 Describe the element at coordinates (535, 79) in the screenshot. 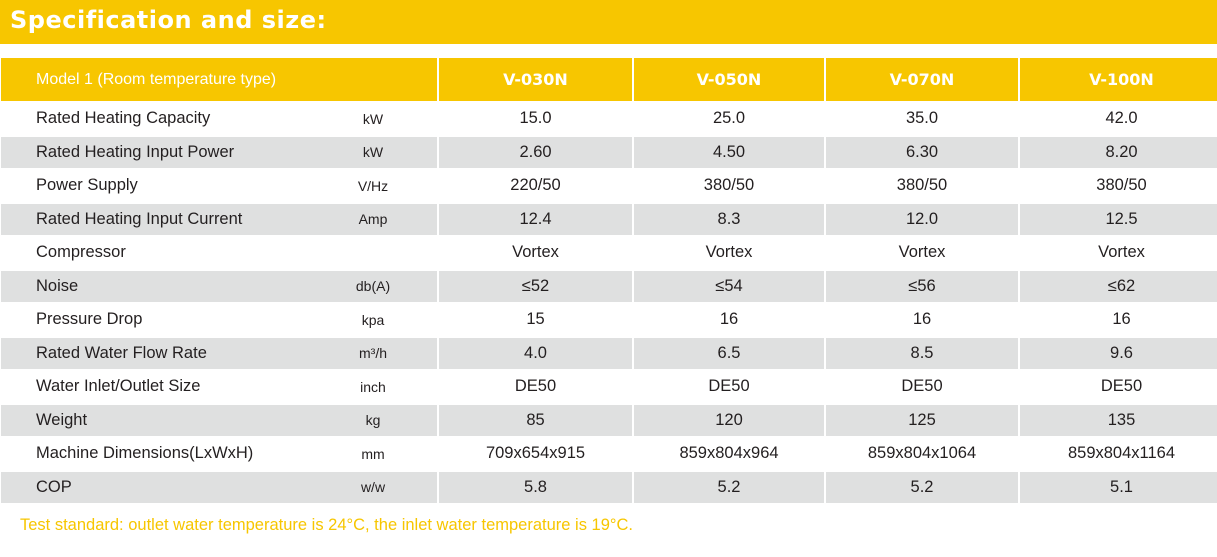

I see `model-column-header: V-030N` at that location.